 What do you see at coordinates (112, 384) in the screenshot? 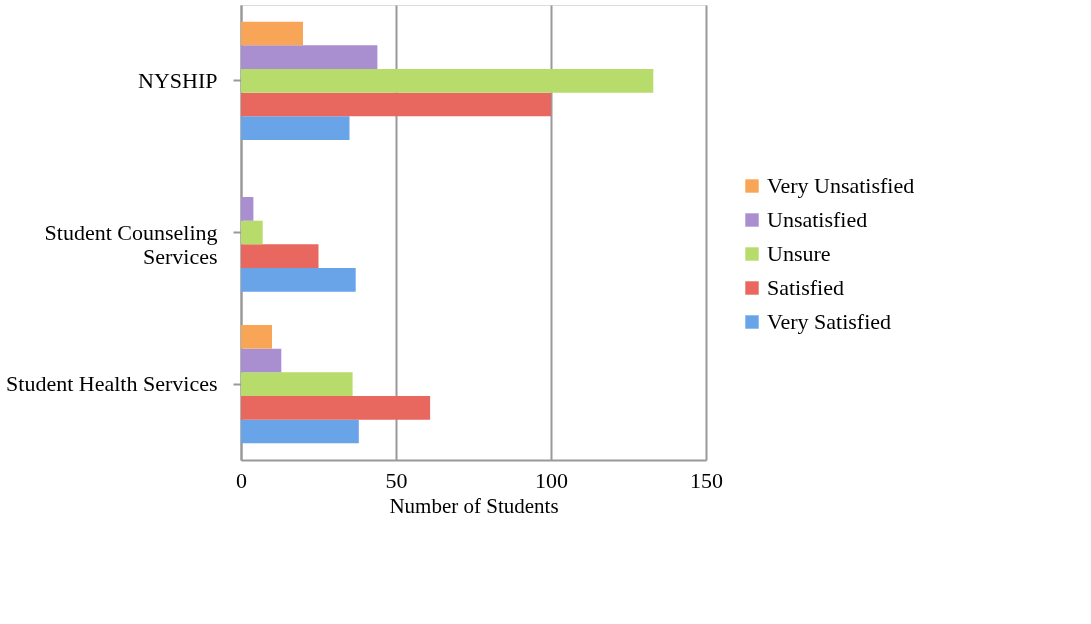
I see `y-tick-label: Student Health Services` at bounding box center [112, 384].